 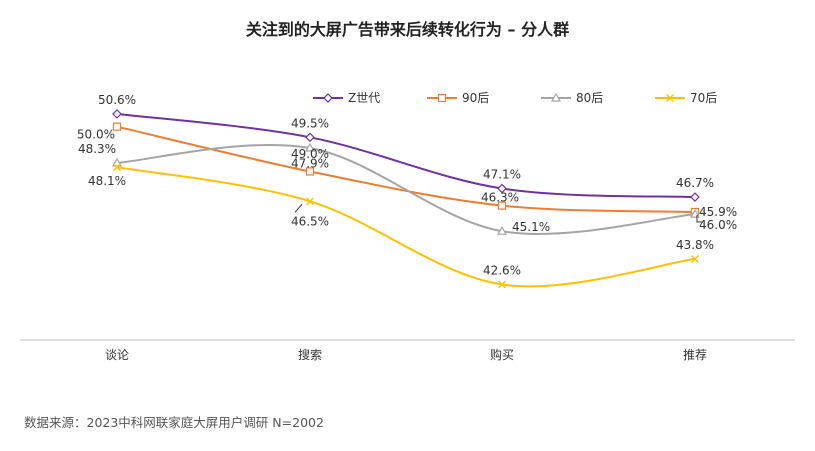 What do you see at coordinates (97, 149) in the screenshot?
I see `data-label: 48.3%` at bounding box center [97, 149].